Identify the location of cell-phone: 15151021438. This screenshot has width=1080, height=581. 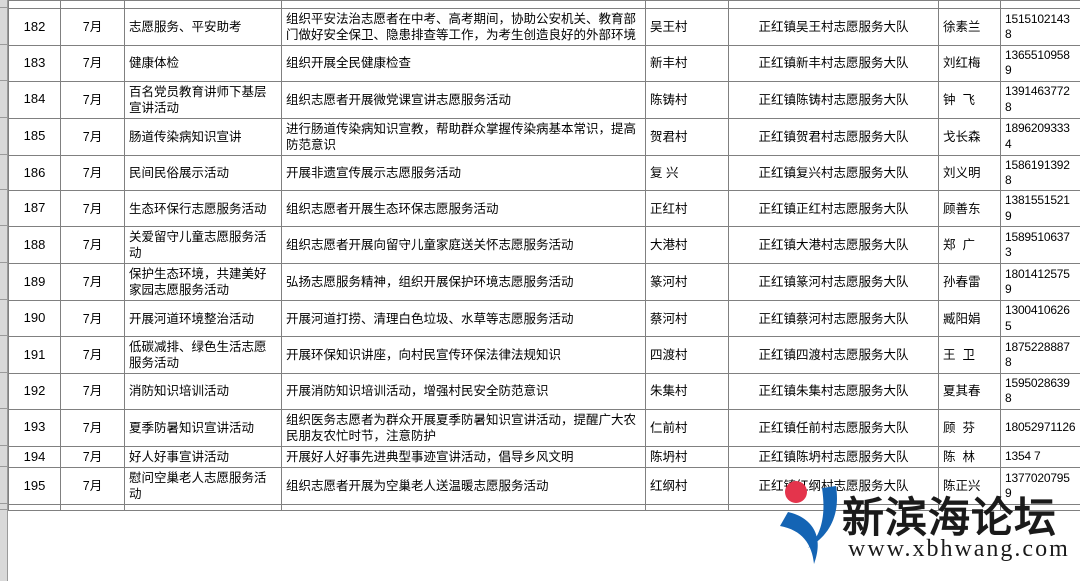
(1040, 27).